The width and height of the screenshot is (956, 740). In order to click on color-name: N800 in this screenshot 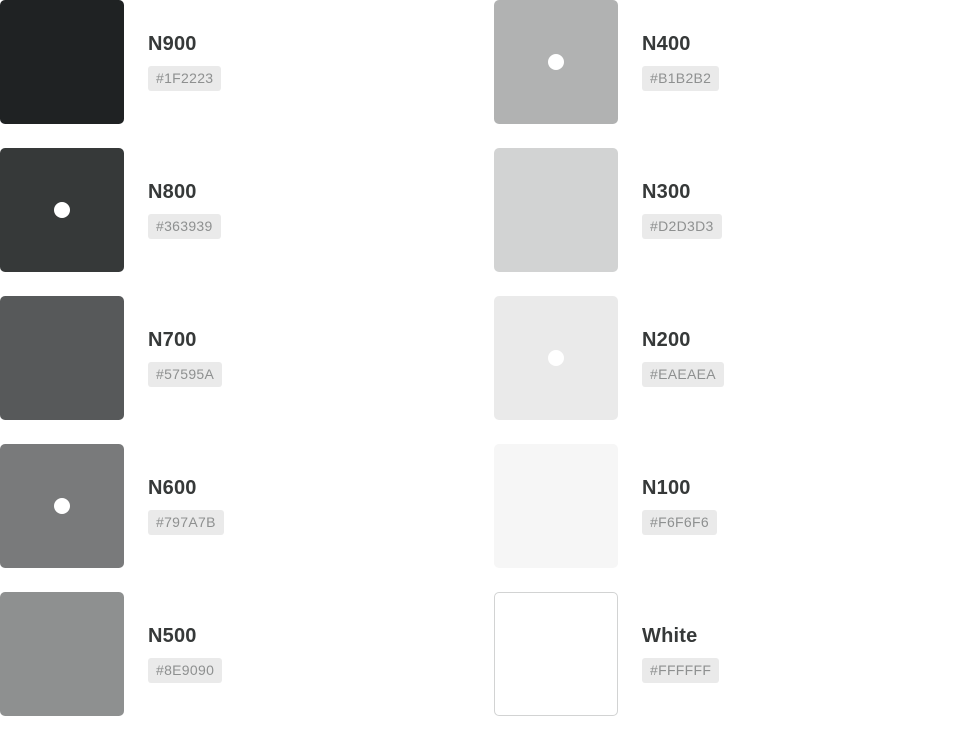, I will do `click(172, 192)`.